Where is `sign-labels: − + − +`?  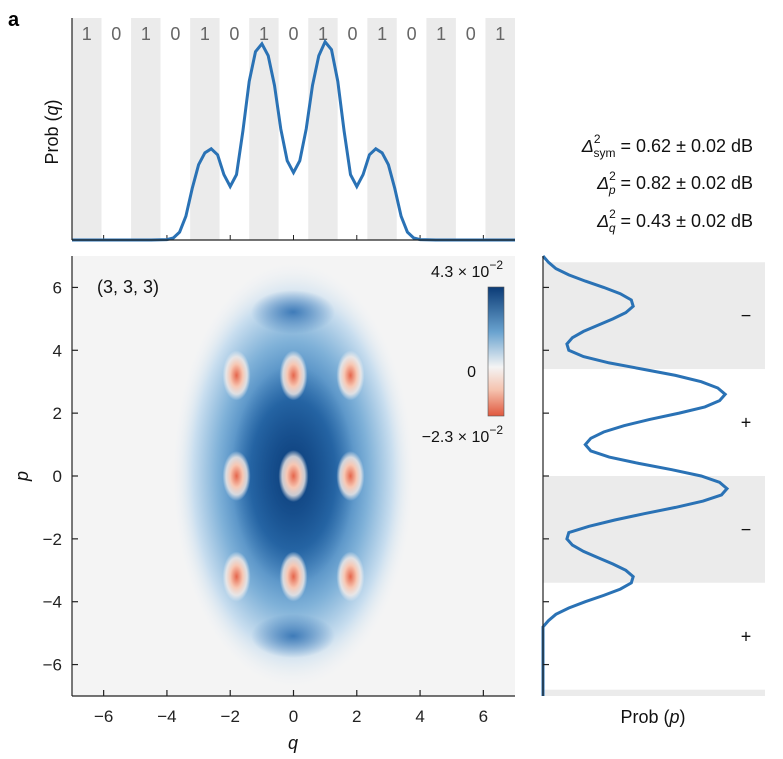
sign-labels: − + − + is located at coordinates (746, 476).